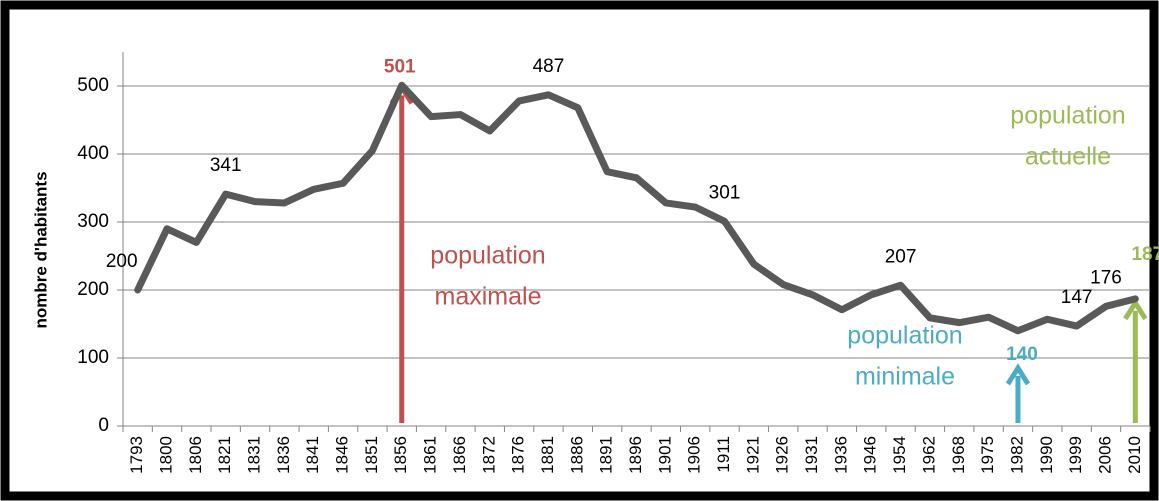 This screenshot has height=501, width=1159. Describe the element at coordinates (1075, 455) in the screenshot. I see `x-tick-label: 1999` at that location.